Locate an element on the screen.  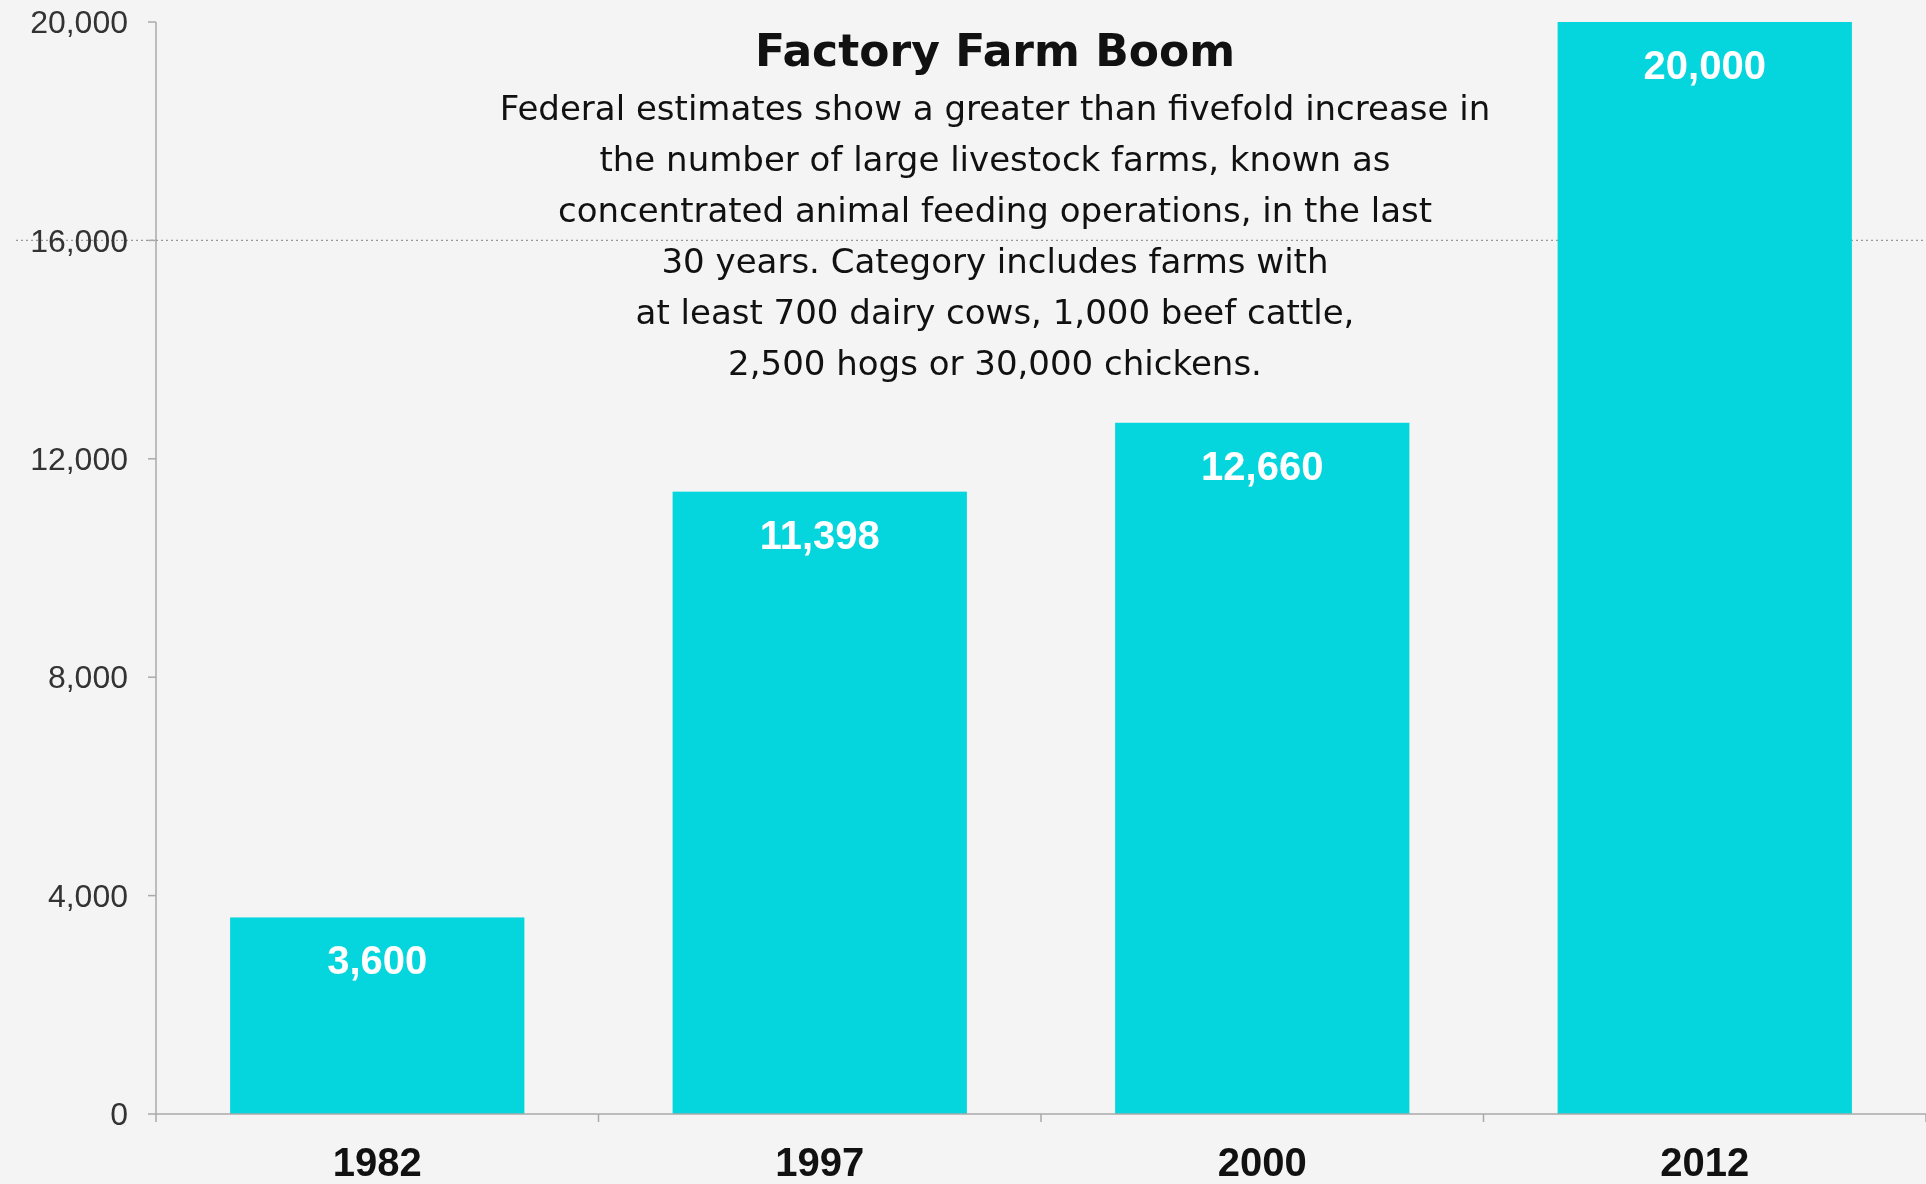
x-tick-label: 1982 is located at coordinates (377, 1162).